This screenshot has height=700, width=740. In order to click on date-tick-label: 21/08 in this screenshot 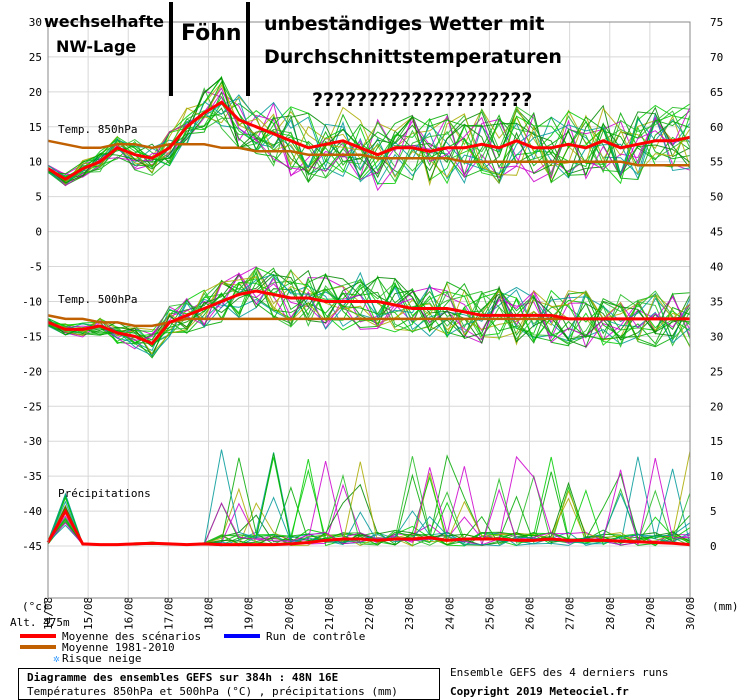, I will do `click(329, 613)`.